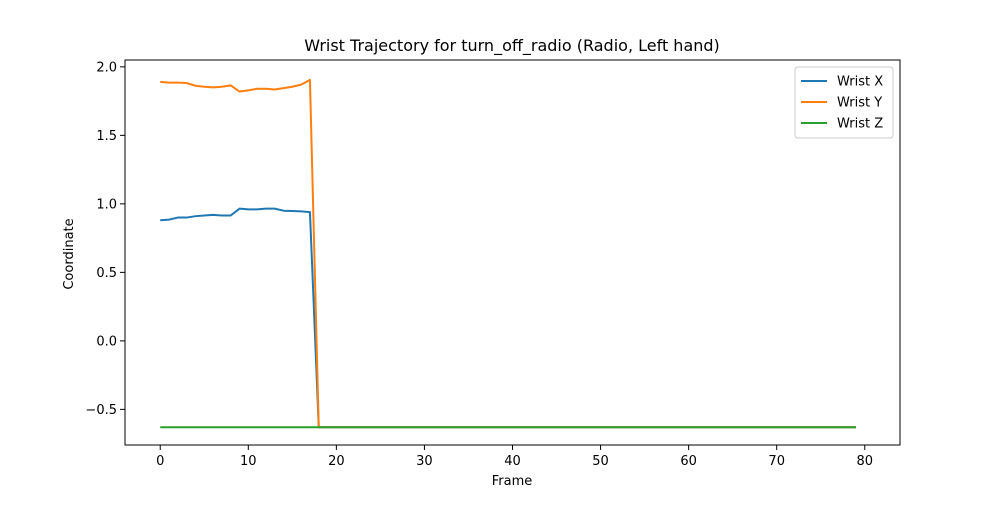  I want to click on x-tick-label: 70, so click(776, 461).